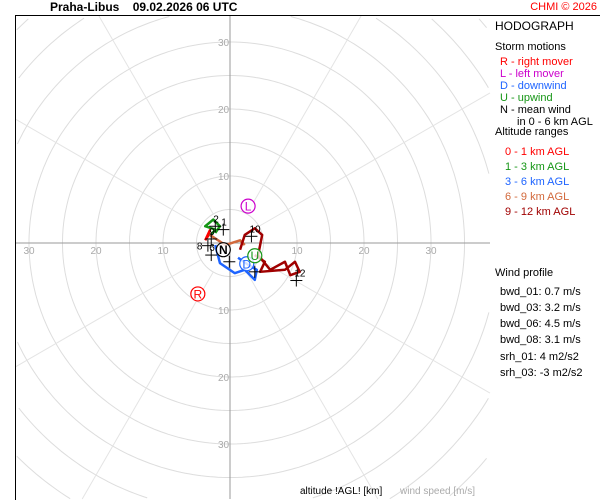  I want to click on helicity-item: srh_01: 4 m2/s2, so click(539, 357).